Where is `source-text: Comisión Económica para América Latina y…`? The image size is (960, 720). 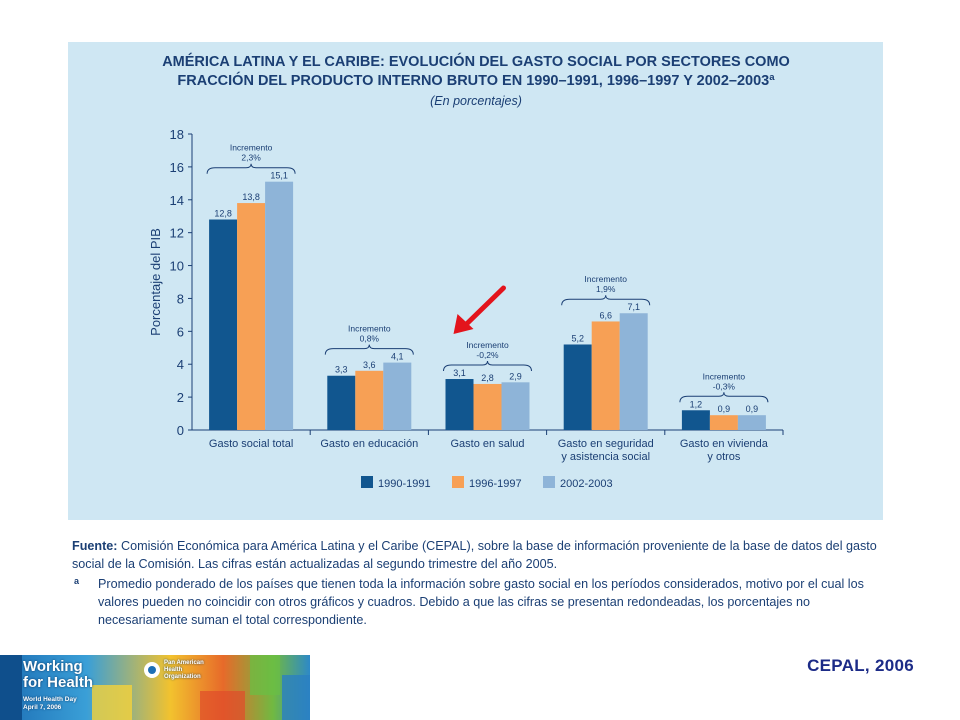 source-text: Comisión Económica para América Latina y… is located at coordinates (474, 555).